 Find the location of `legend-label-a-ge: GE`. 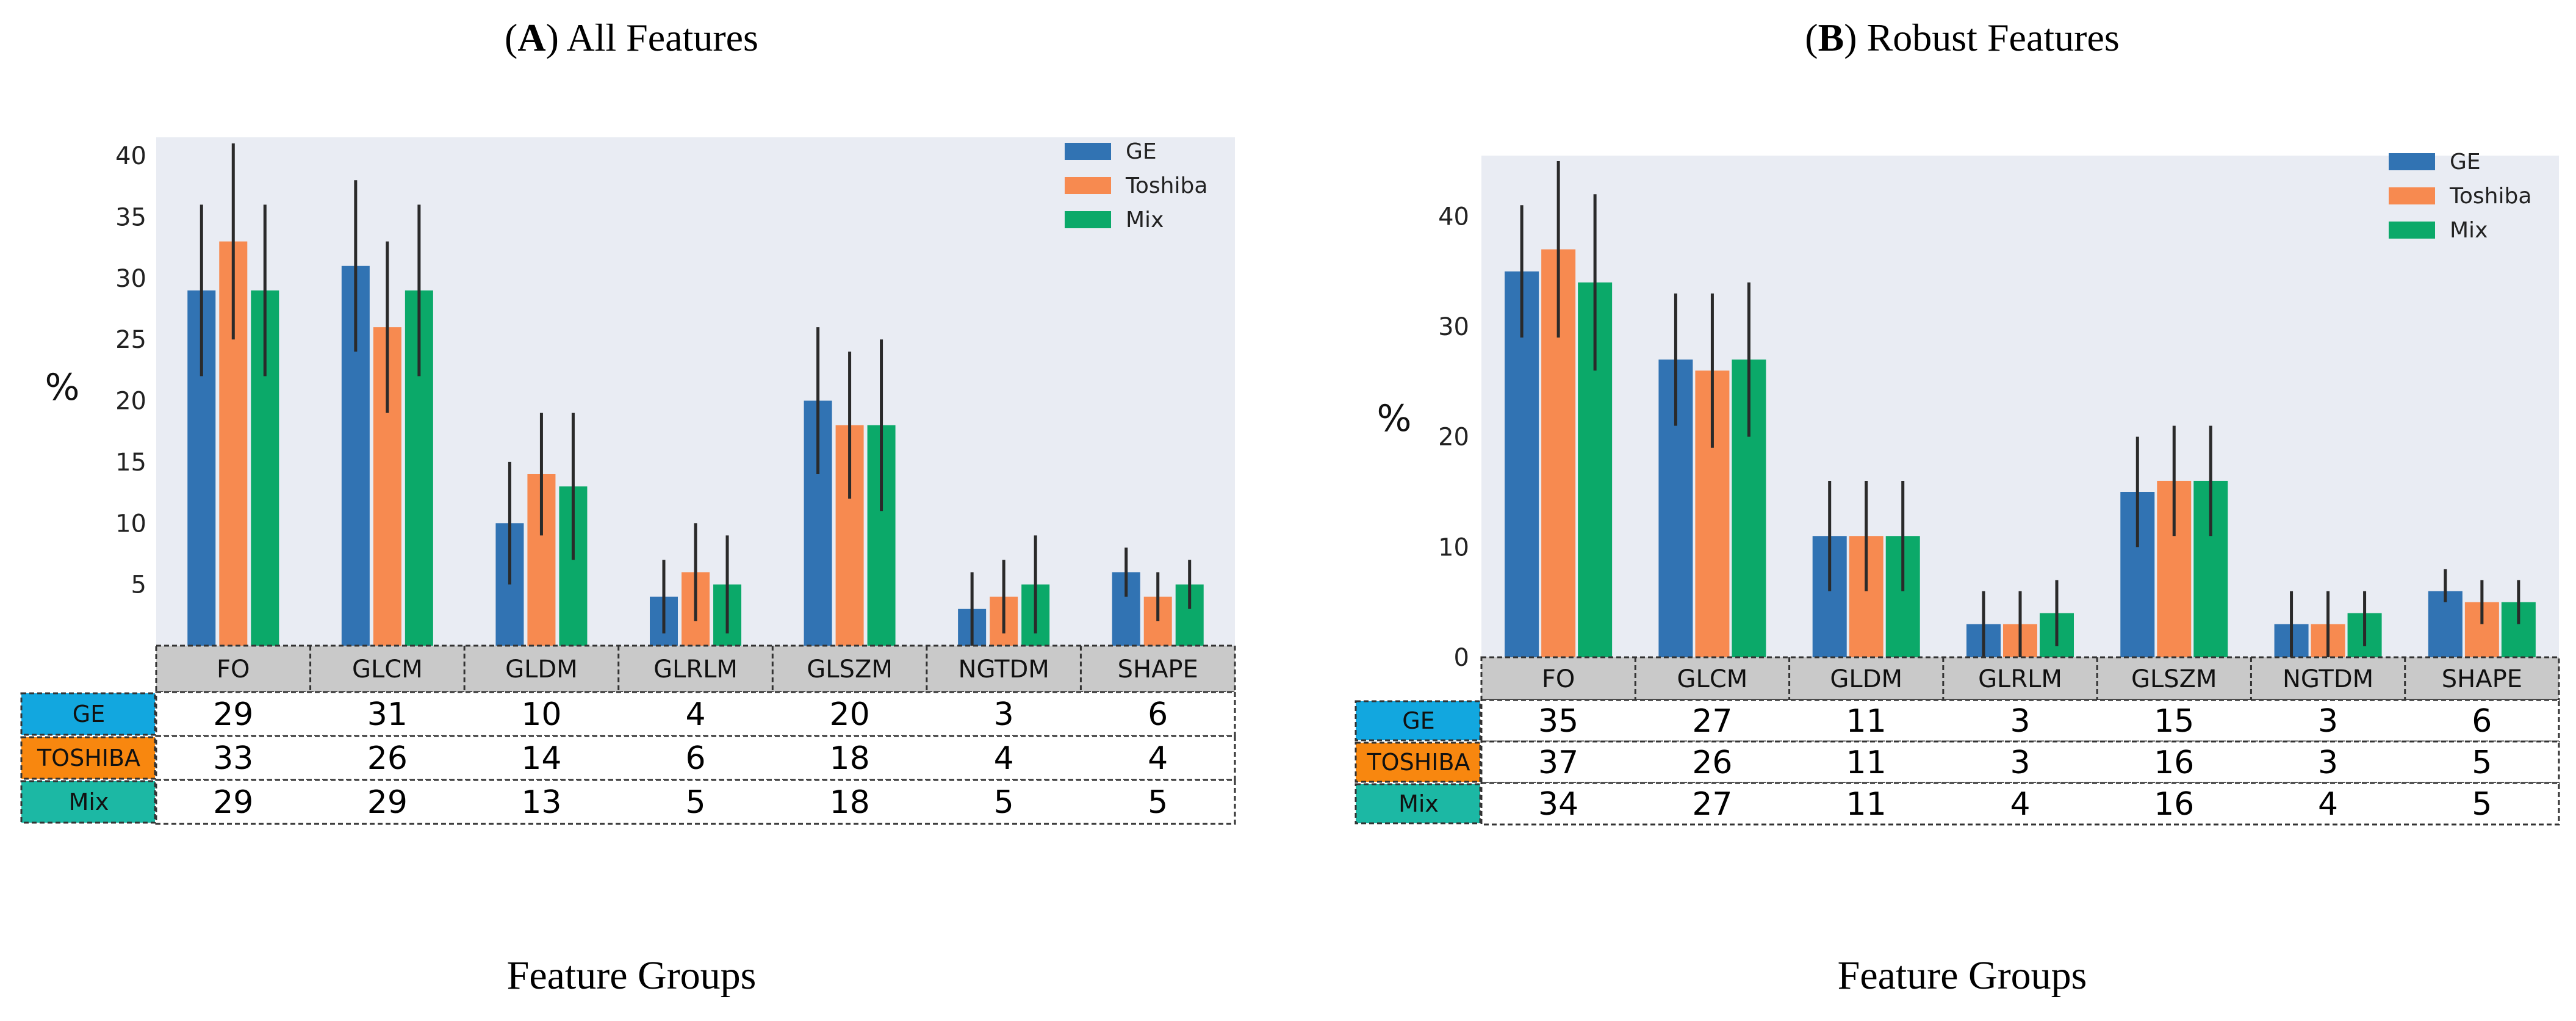

legend-label-a-ge: GE is located at coordinates (1141, 152).